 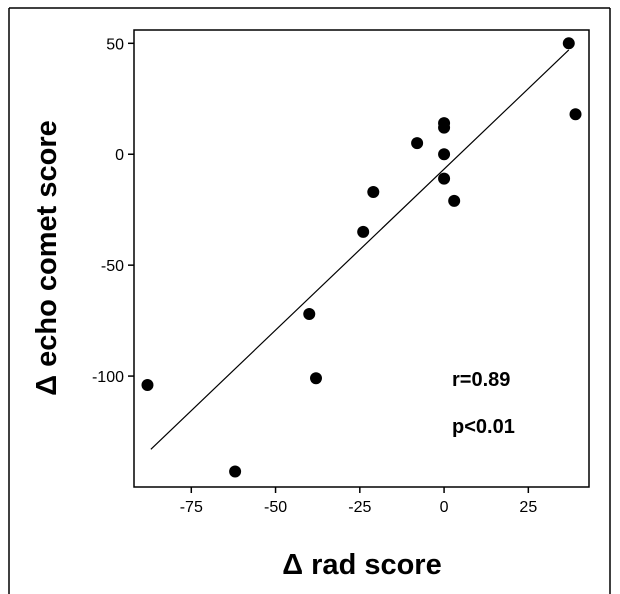 I want to click on x-tick-label: -75, so click(x=191, y=507).